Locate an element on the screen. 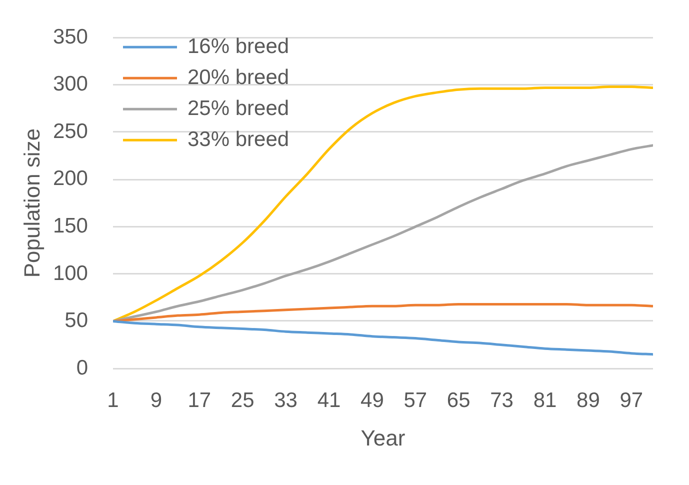  x-tick-label: 73 is located at coordinates (502, 400).